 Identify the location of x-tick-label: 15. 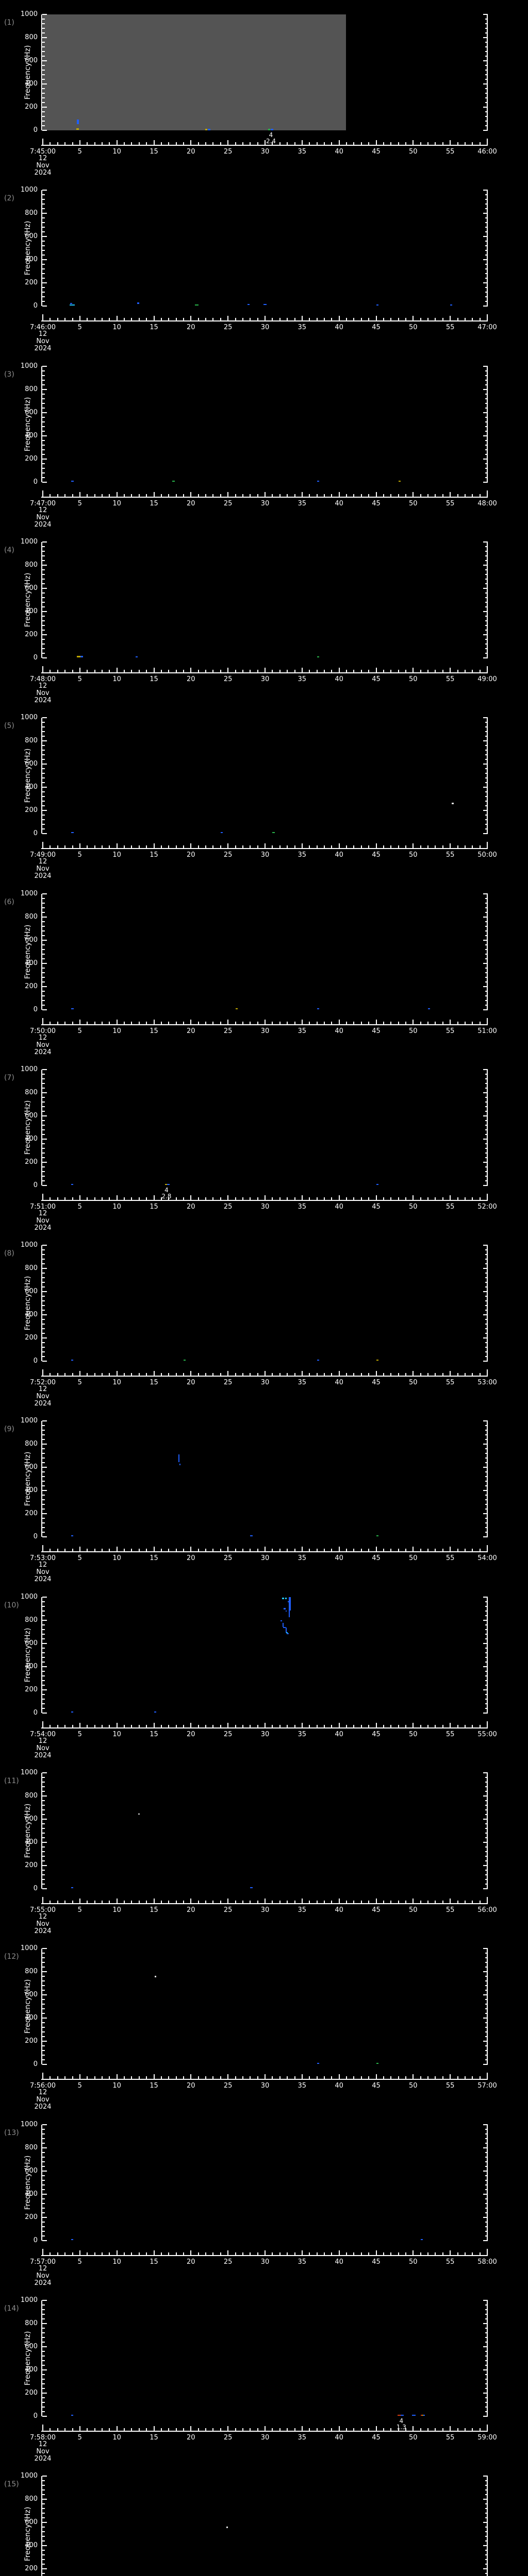
(154, 855).